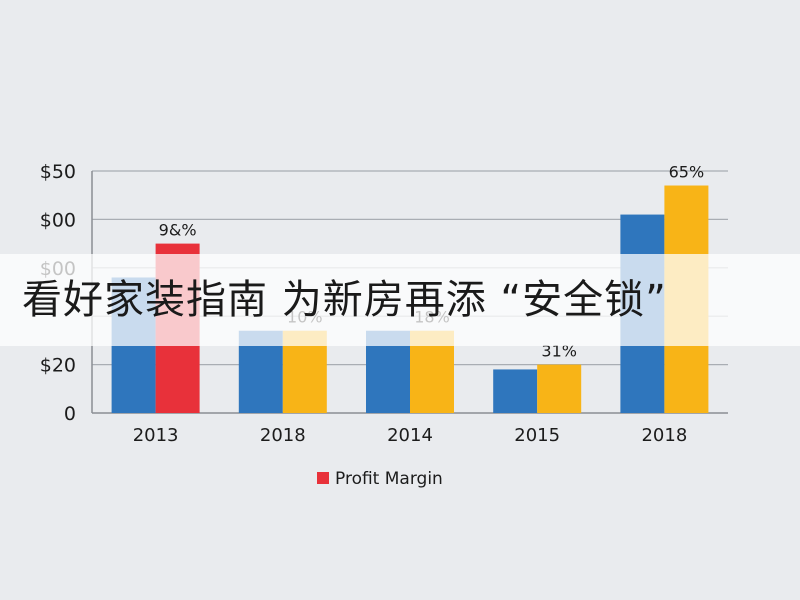 This screenshot has height=600, width=800. Describe the element at coordinates (344, 300) in the screenshot. I see `caption-text: 看好家装指南 为新房再添 “安全锁”` at that location.